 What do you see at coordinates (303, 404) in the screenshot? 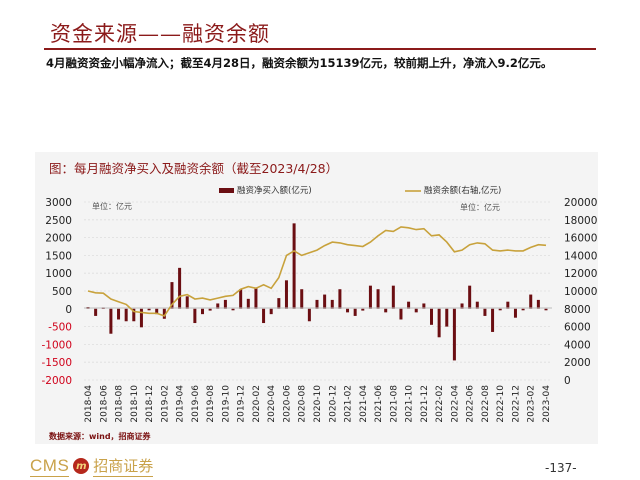
I see `x-tick-label: 2020-08` at bounding box center [303, 404].